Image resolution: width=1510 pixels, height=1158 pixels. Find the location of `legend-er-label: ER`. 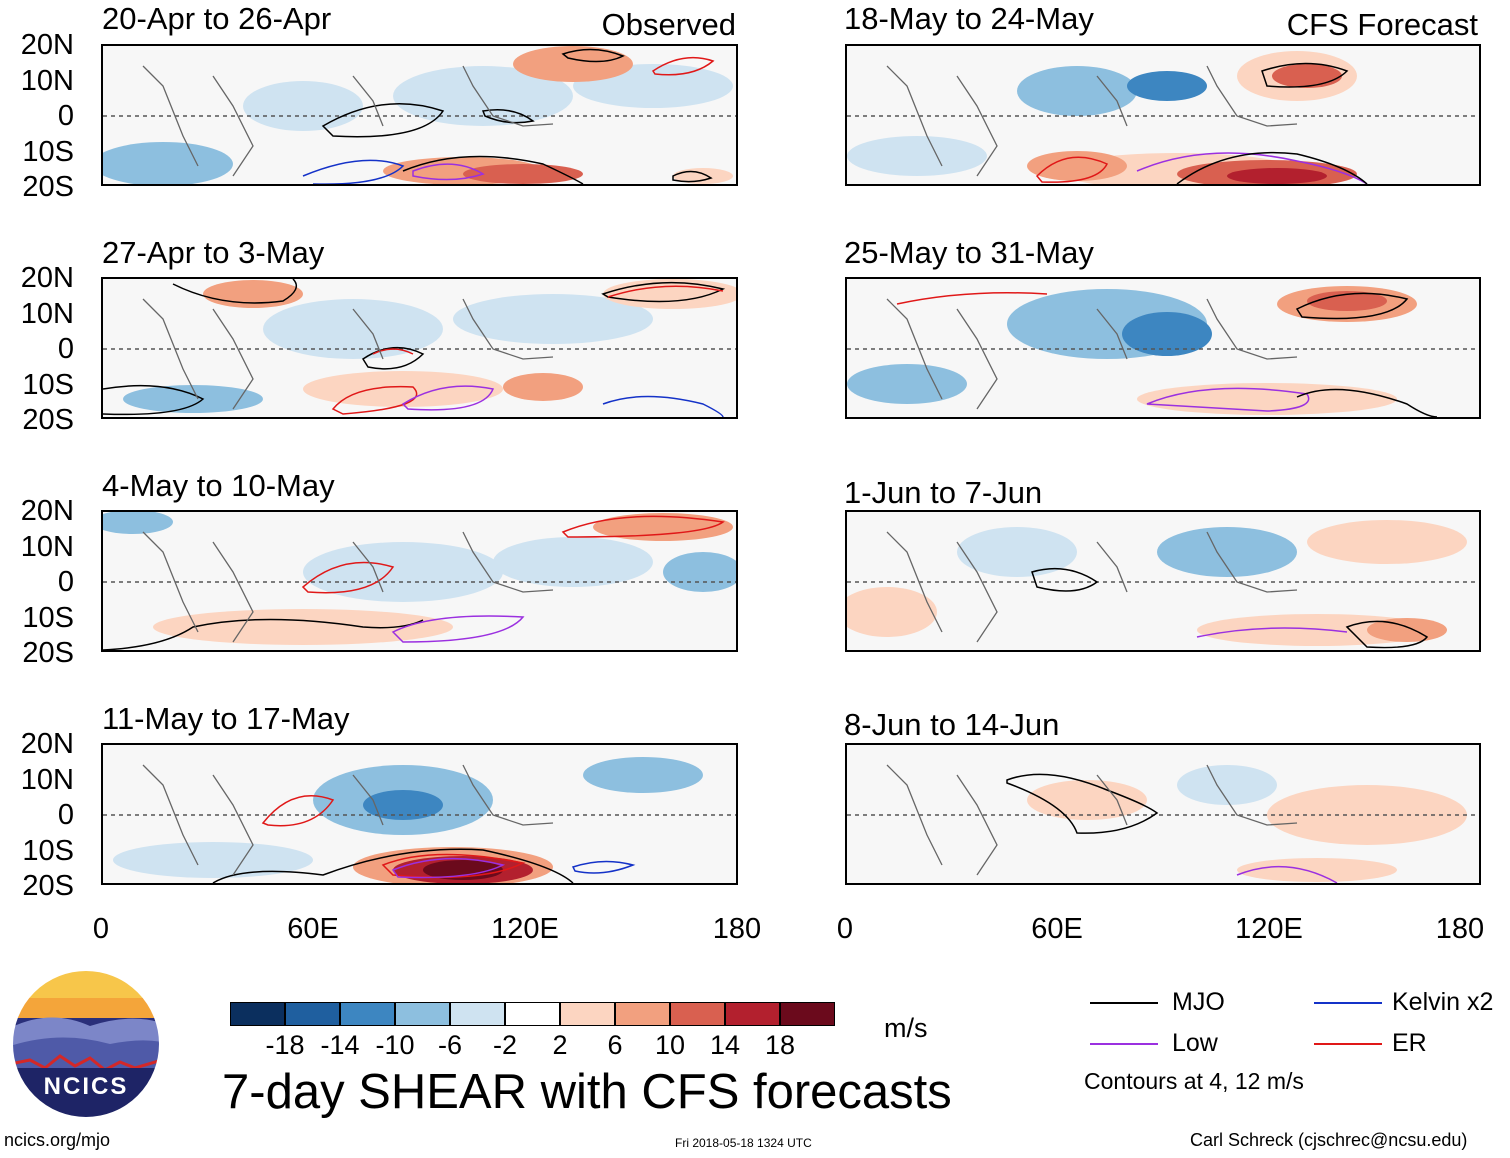

legend-er-label: ER is located at coordinates (1409, 1043).